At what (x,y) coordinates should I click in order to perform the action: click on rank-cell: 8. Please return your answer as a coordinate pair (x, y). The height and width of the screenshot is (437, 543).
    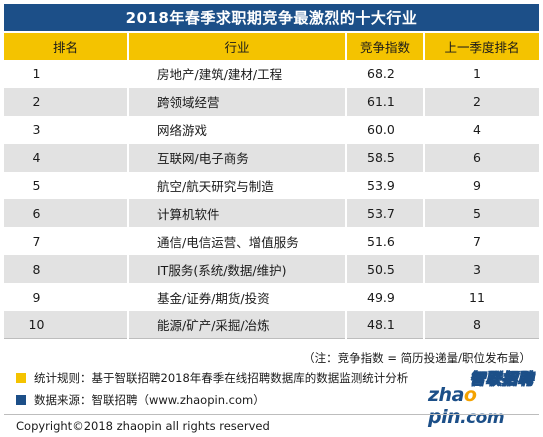
    Looking at the image, I should click on (66, 269).